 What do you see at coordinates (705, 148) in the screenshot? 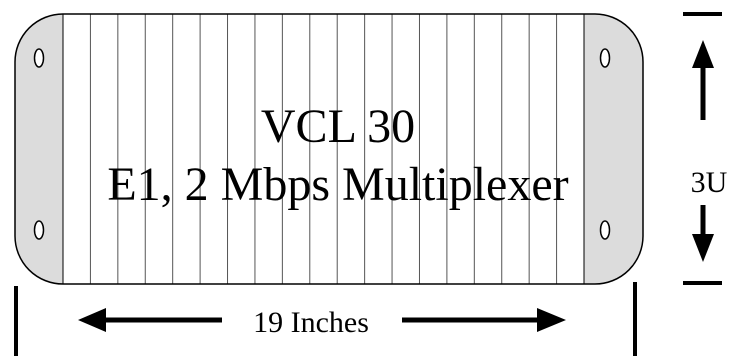
I see `height-dimension: 3U` at bounding box center [705, 148].